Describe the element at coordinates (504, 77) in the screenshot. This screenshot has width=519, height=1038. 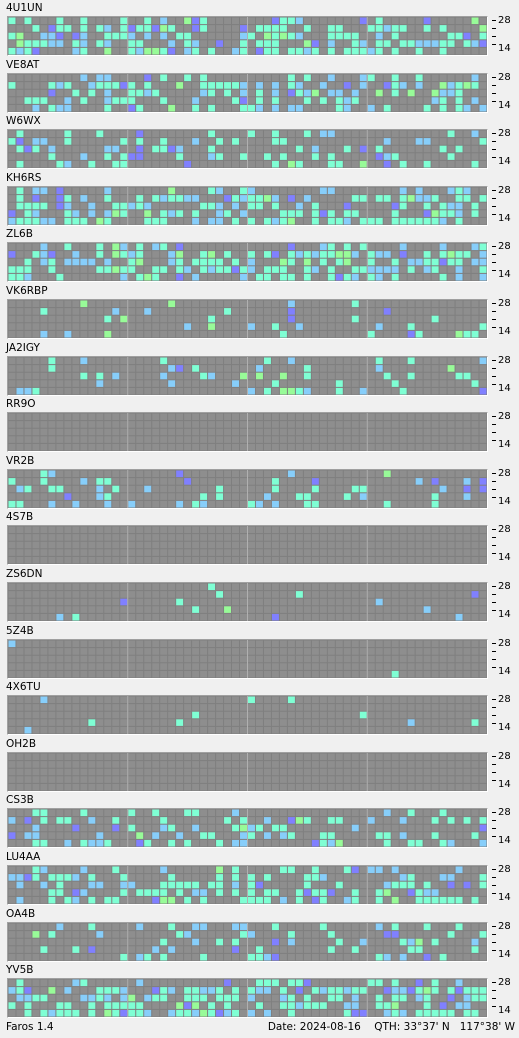
I see `scale-top-label: 28` at that location.